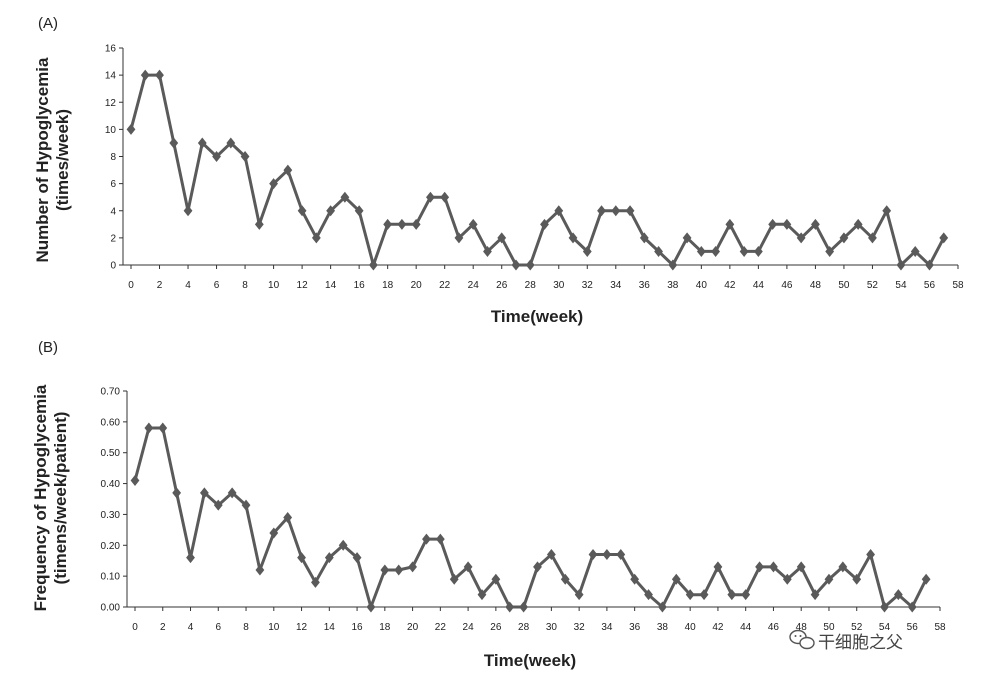 This screenshot has height=691, width=982. I want to click on x-tick-label: 4, so click(191, 627).